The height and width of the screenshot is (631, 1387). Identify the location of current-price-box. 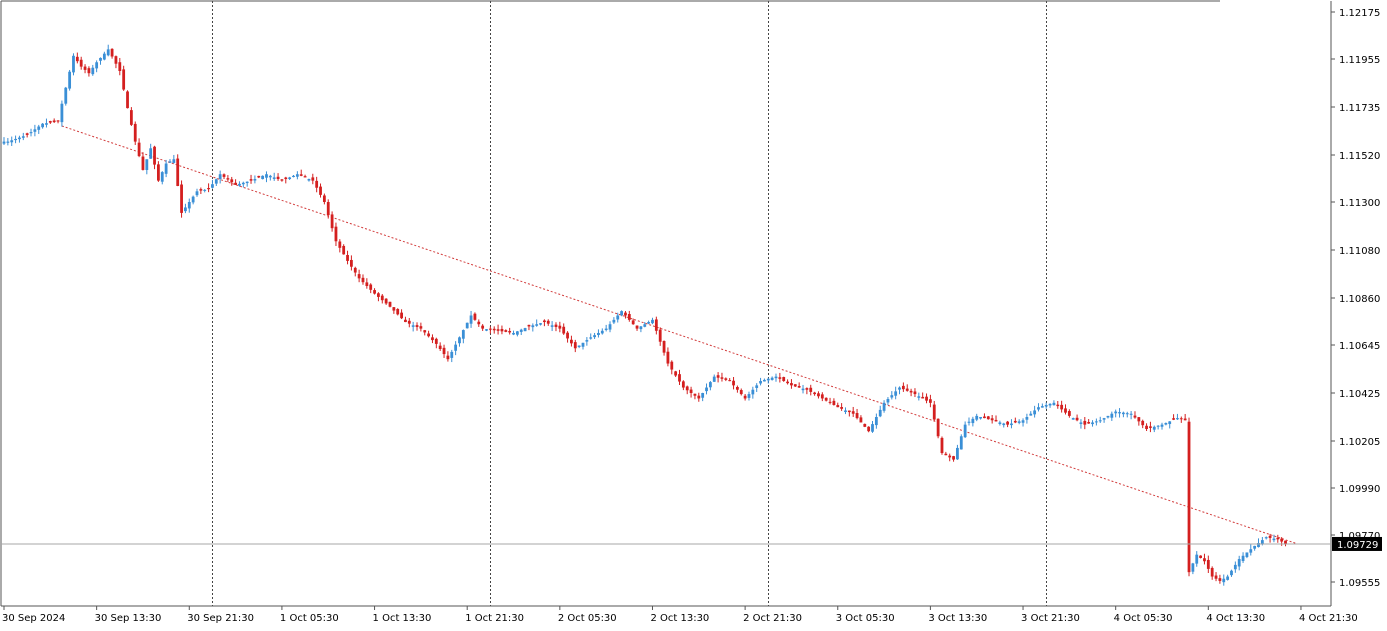
(1357, 543).